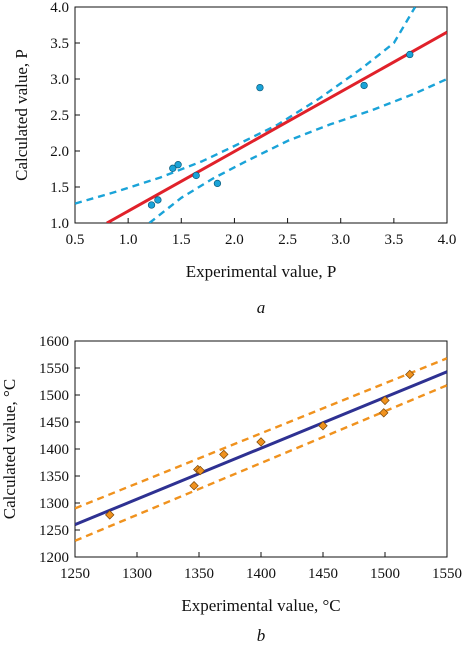 This screenshot has height=648, width=466. I want to click on chart-b-y-tick-label: 1200, so click(54, 558).